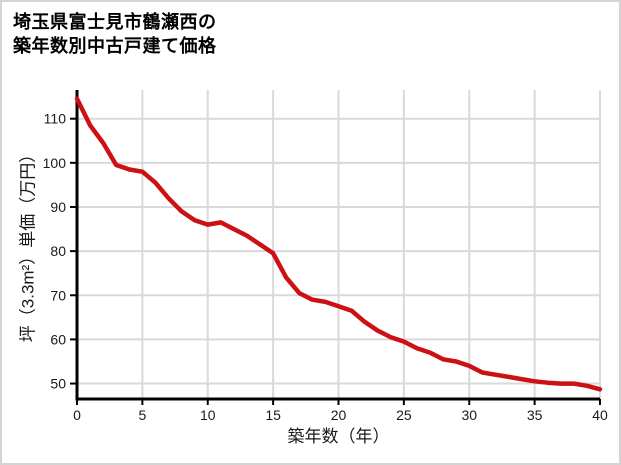 The height and width of the screenshot is (465, 621). I want to click on y-tick-label: 70, so click(58, 295).